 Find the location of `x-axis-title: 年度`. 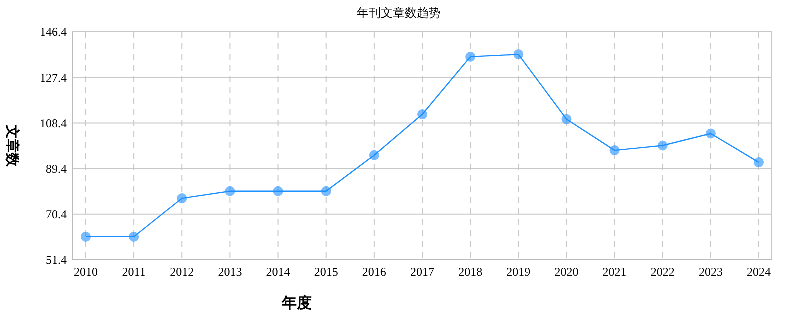

x-axis-title: 年度 is located at coordinates (296, 303).